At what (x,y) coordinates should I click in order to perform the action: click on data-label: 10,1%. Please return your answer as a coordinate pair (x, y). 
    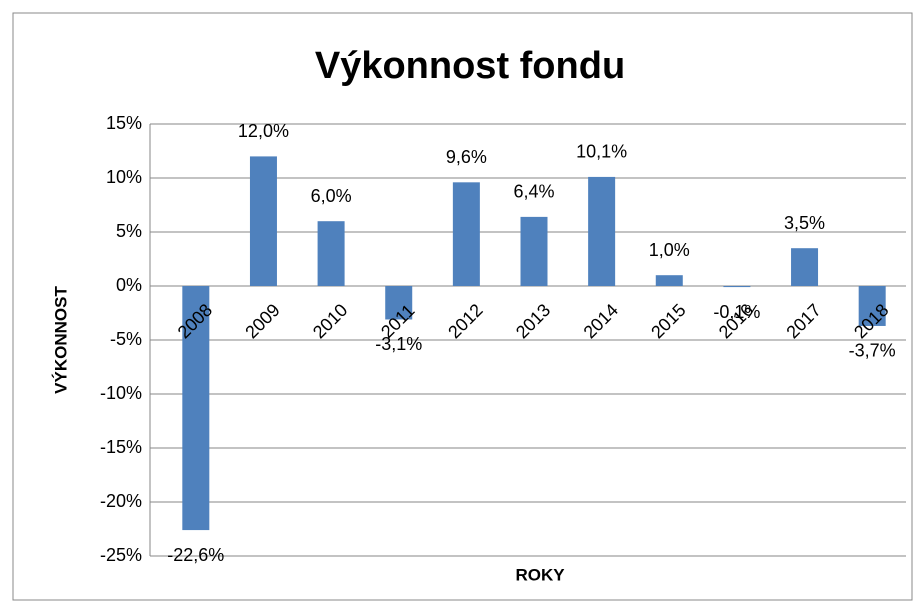
    Looking at the image, I should click on (601, 152).